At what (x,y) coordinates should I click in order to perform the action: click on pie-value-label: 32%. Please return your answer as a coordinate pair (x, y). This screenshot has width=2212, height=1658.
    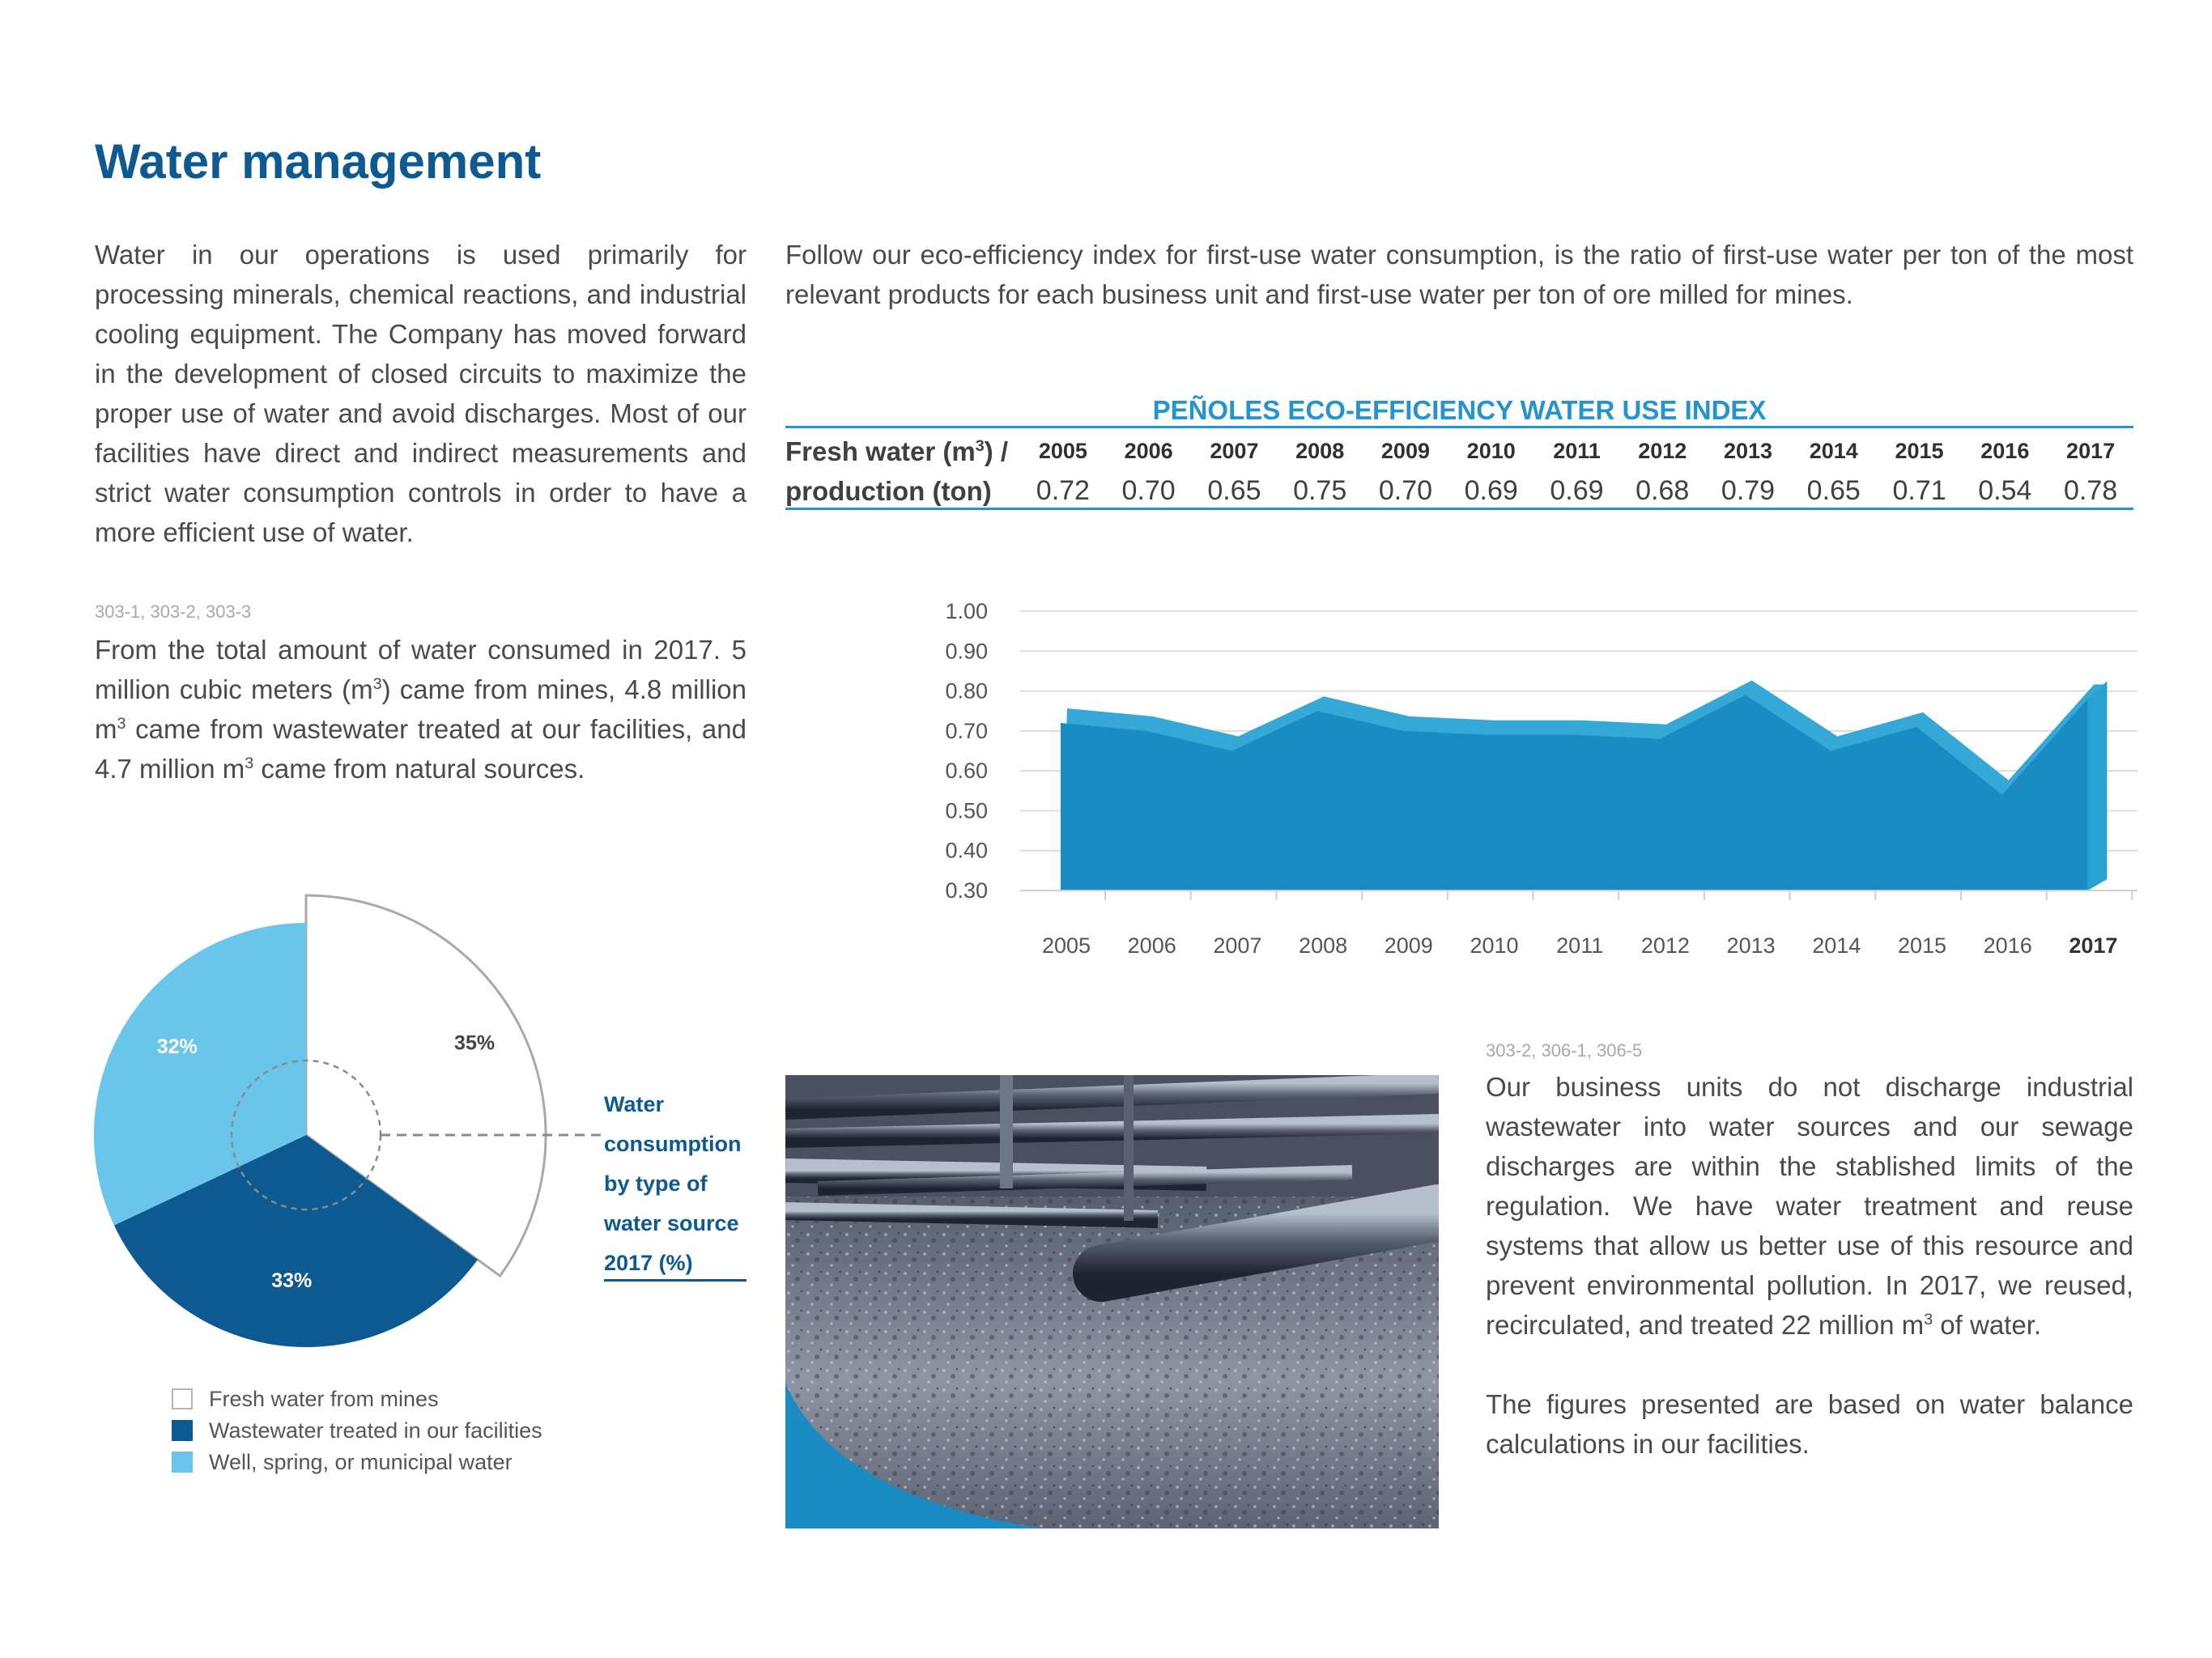
    Looking at the image, I should click on (178, 1046).